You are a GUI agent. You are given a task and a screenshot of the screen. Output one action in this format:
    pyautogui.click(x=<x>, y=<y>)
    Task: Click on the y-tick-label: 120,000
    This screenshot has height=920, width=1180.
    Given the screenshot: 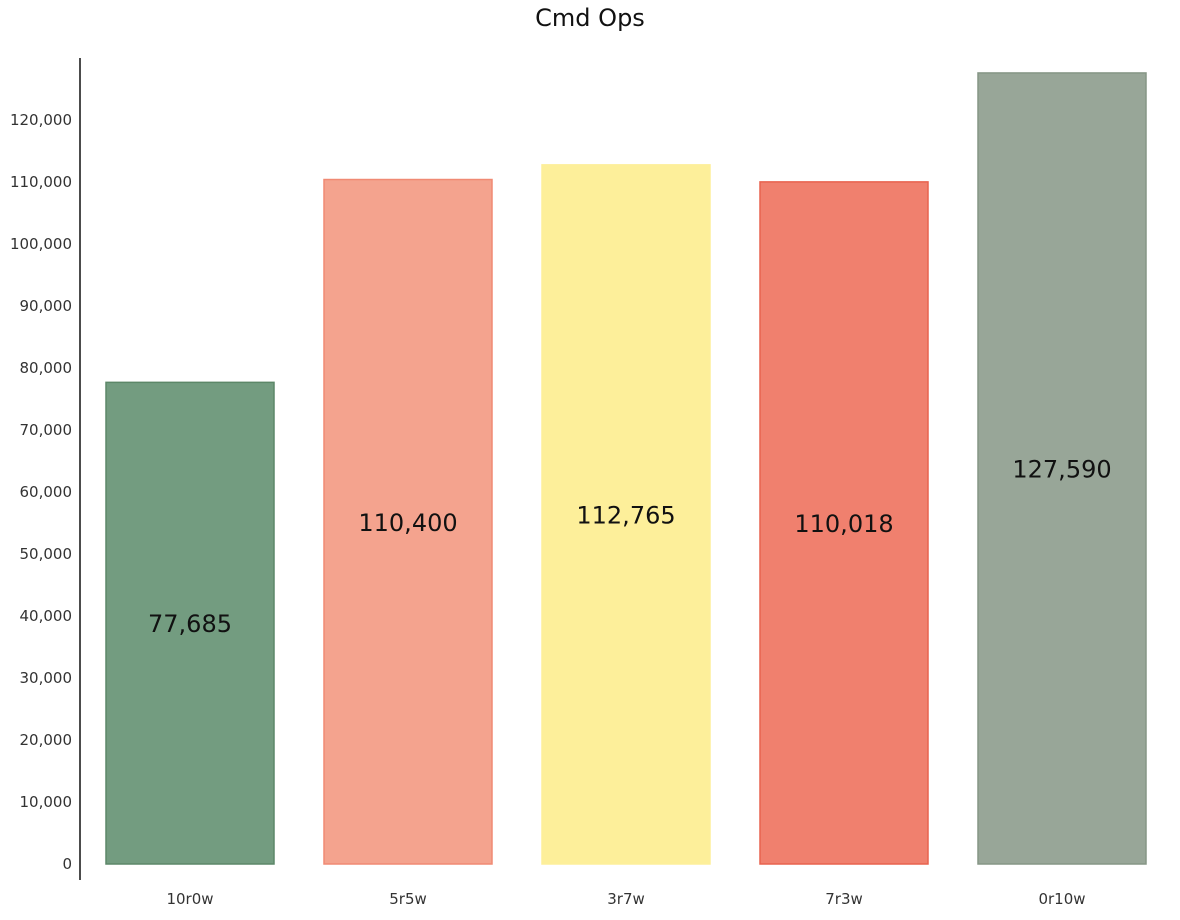 What is the action you would take?
    pyautogui.click(x=41, y=120)
    